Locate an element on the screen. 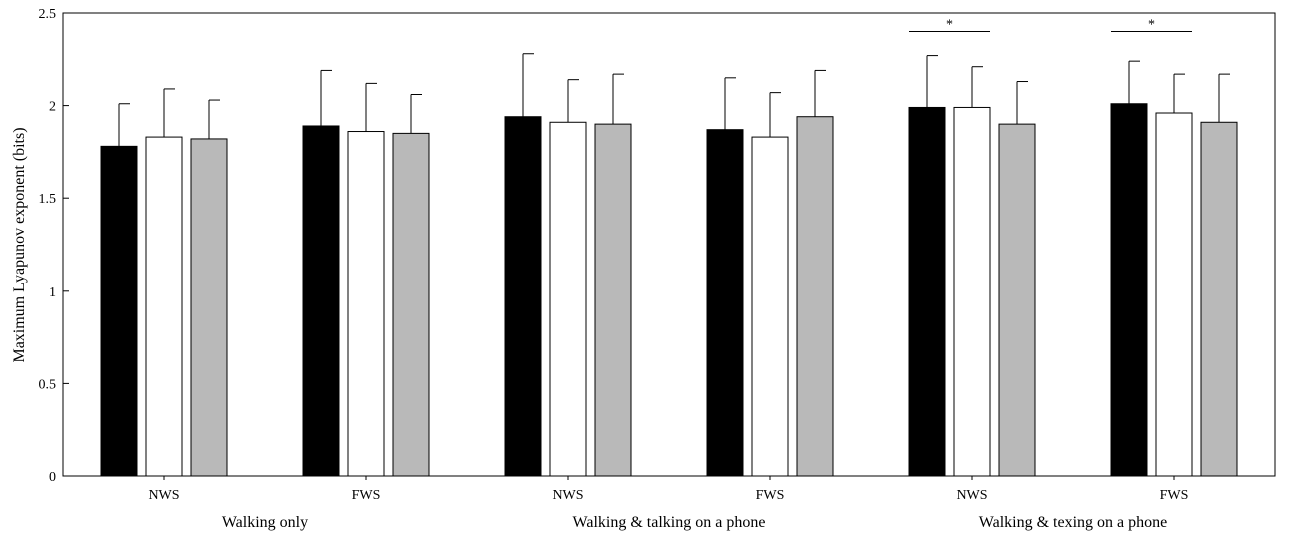 The width and height of the screenshot is (1289, 539). y-tick-label: 1.5 is located at coordinates (48, 199).